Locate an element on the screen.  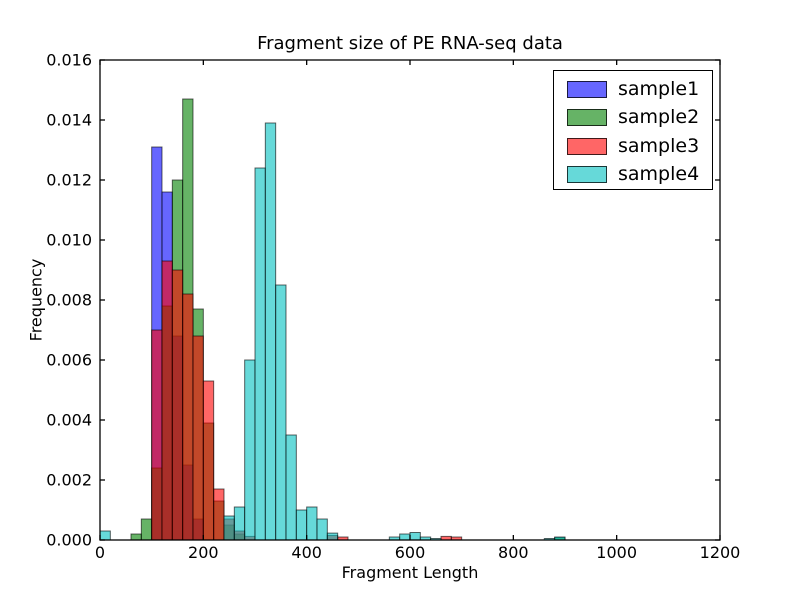
y-tick-label: 0.016 is located at coordinates (69, 60).